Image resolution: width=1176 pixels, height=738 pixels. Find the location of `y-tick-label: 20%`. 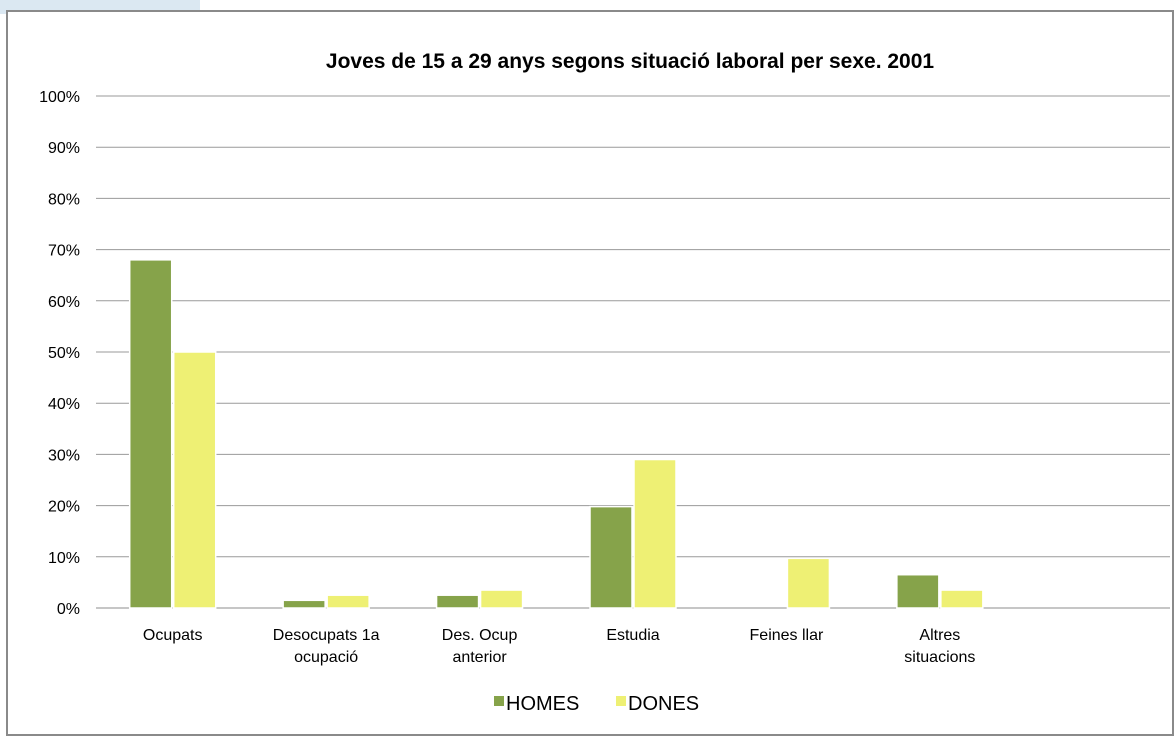

y-tick-label: 20% is located at coordinates (64, 507).